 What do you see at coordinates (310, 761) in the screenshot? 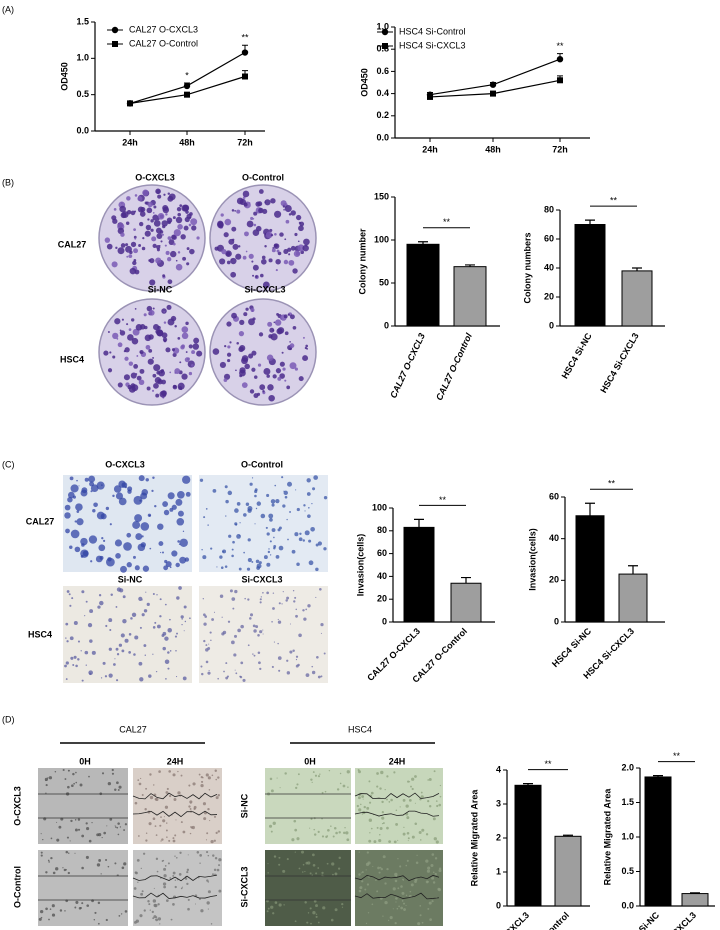
I see `time-label: 0H` at bounding box center [310, 761].